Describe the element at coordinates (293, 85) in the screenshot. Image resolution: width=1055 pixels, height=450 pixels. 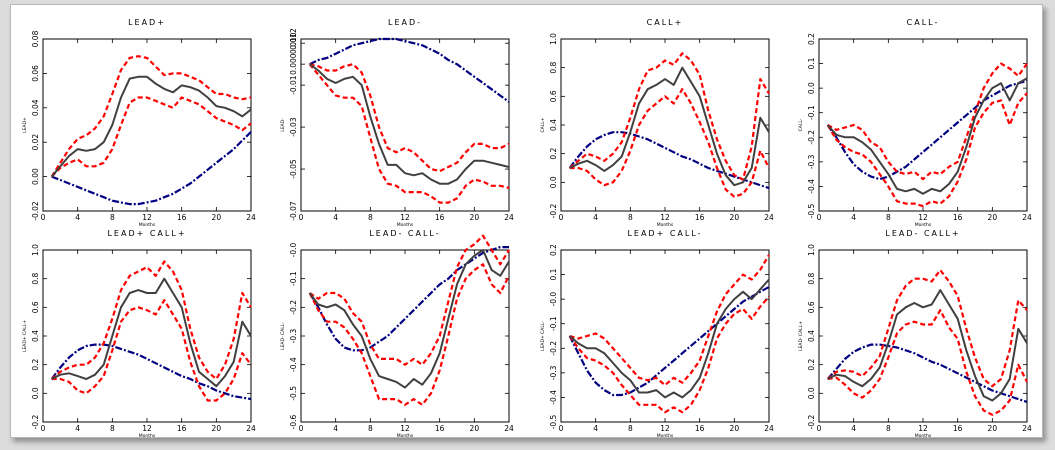
I see `y-tick-label: -0.01` at that location.